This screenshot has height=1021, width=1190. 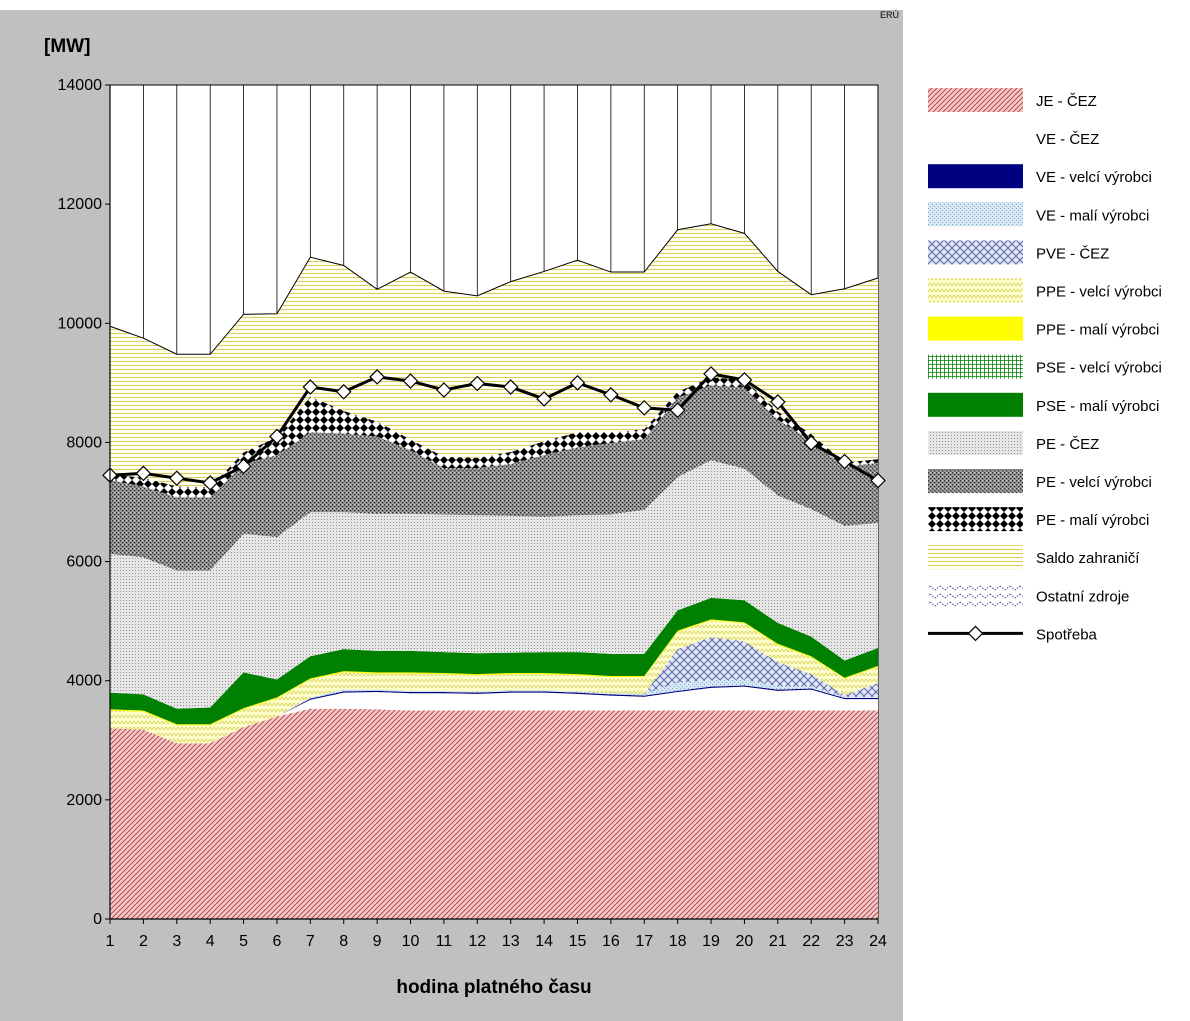 What do you see at coordinates (80, 85) in the screenshot?
I see `y-tick-label: 14000` at bounding box center [80, 85].